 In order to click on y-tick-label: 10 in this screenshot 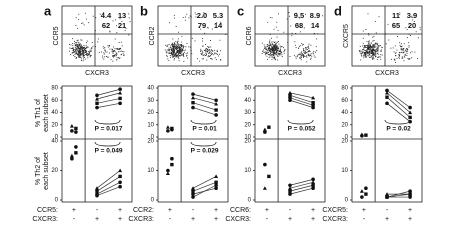, I will do `click(247, 138)`.